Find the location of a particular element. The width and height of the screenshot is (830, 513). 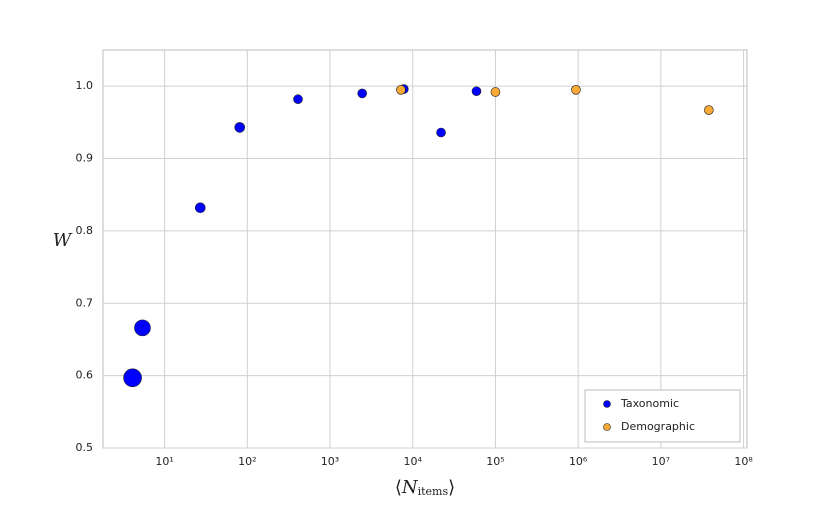

y-tick-label: 0.5 is located at coordinates (85, 447).